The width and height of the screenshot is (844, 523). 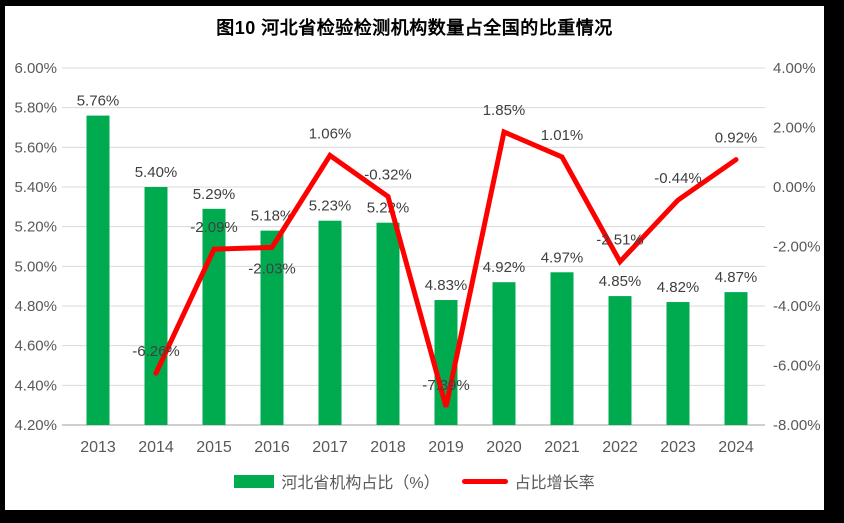 I want to click on left-axis-tick-label: 4.60%, so click(x=35, y=346).